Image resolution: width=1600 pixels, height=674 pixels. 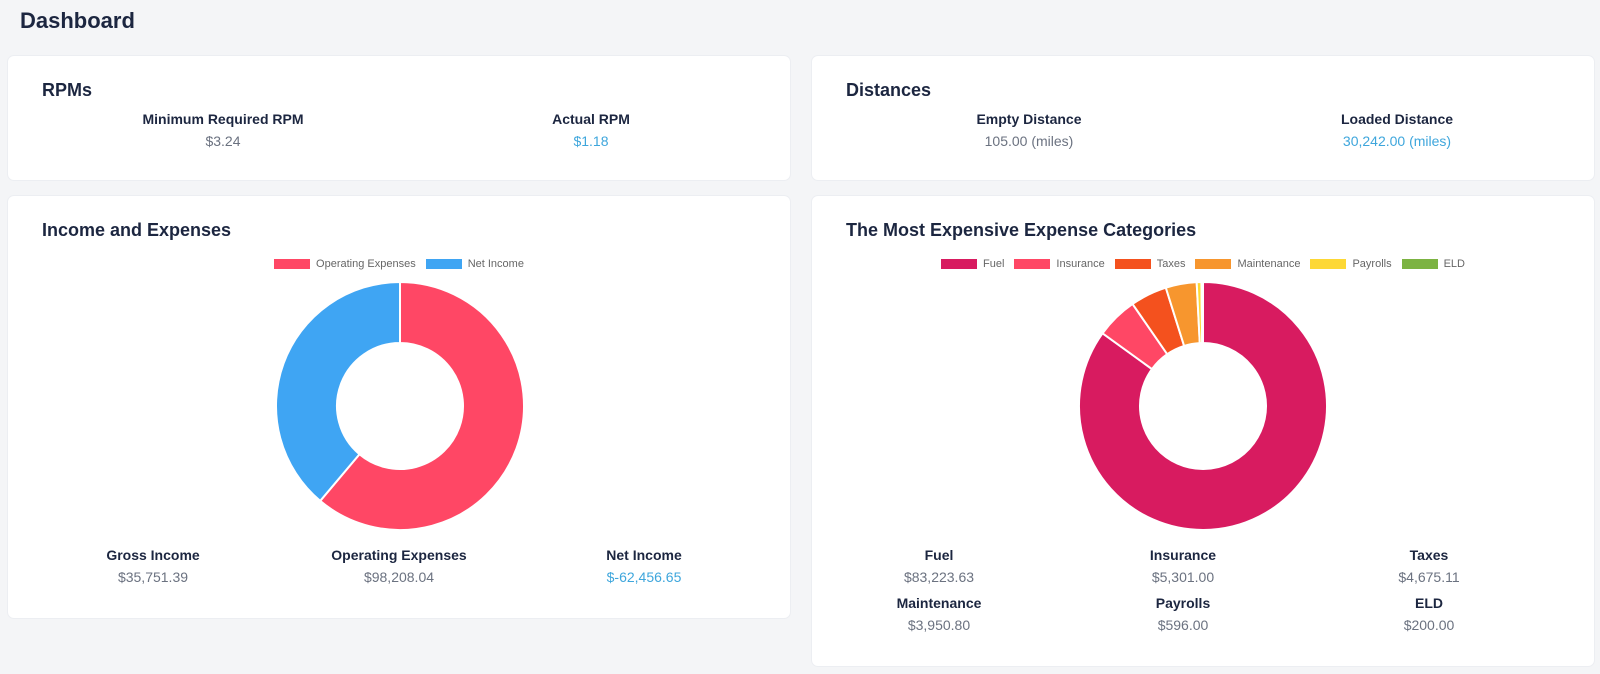 What do you see at coordinates (1029, 119) in the screenshot?
I see `empty-distance-label: Empty Distance` at bounding box center [1029, 119].